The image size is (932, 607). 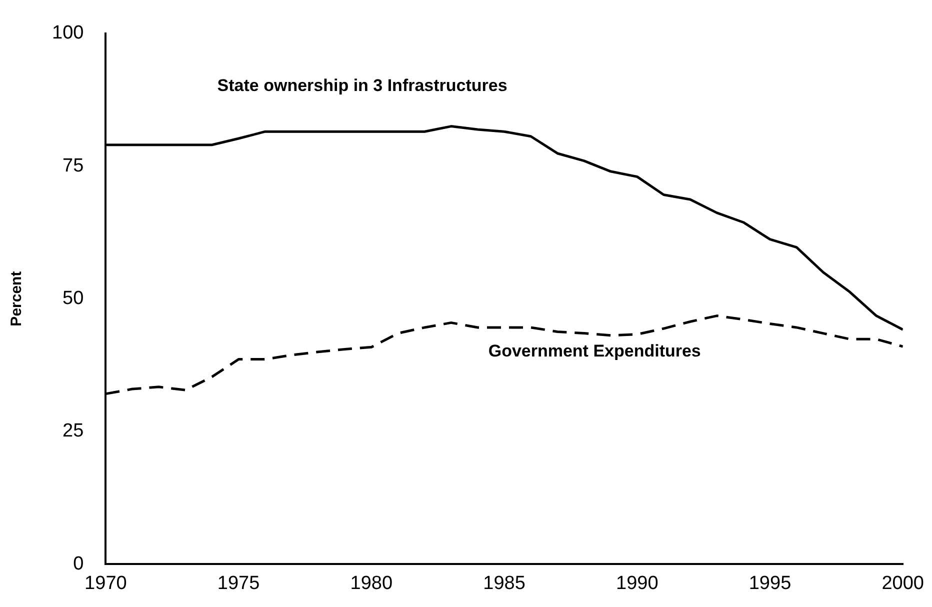 What do you see at coordinates (238, 583) in the screenshot?
I see `x-tick-label: 1975` at bounding box center [238, 583].